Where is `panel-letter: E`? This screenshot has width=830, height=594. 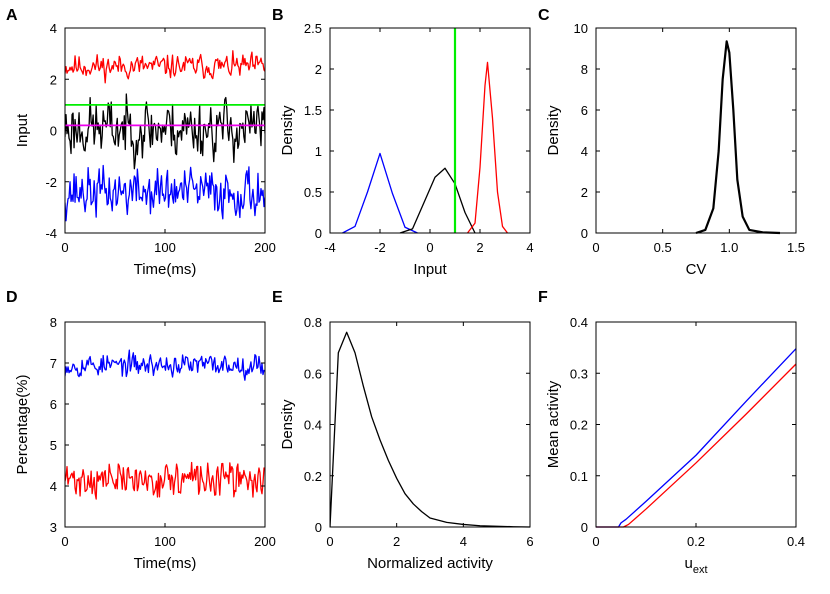 panel-letter: E is located at coordinates (277, 297).